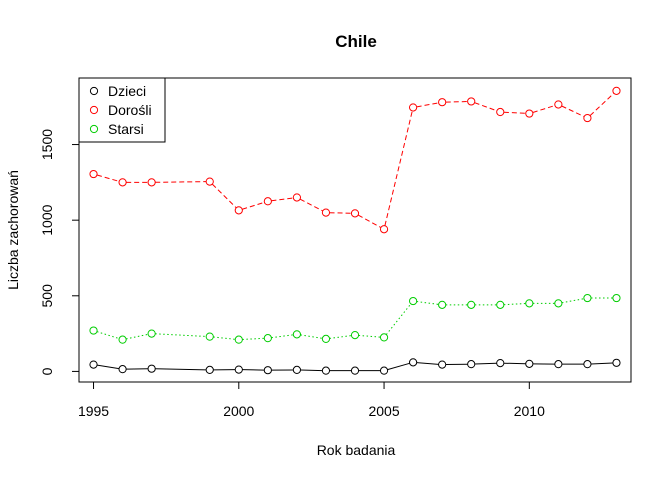 The height and width of the screenshot is (480, 672). What do you see at coordinates (47, 371) in the screenshot?
I see `y-tick-label: 0` at bounding box center [47, 371].